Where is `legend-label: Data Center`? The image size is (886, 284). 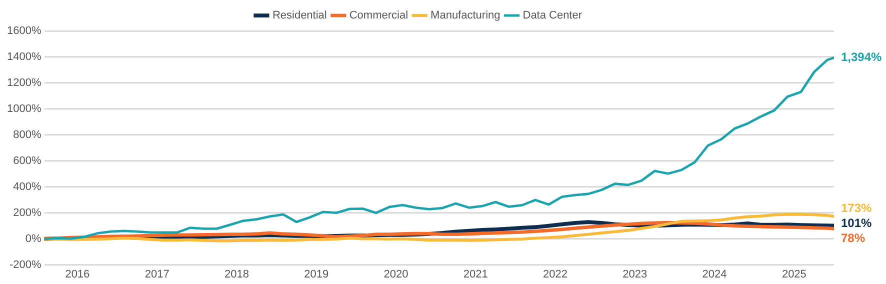 legend-label: Data Center is located at coordinates (552, 16).